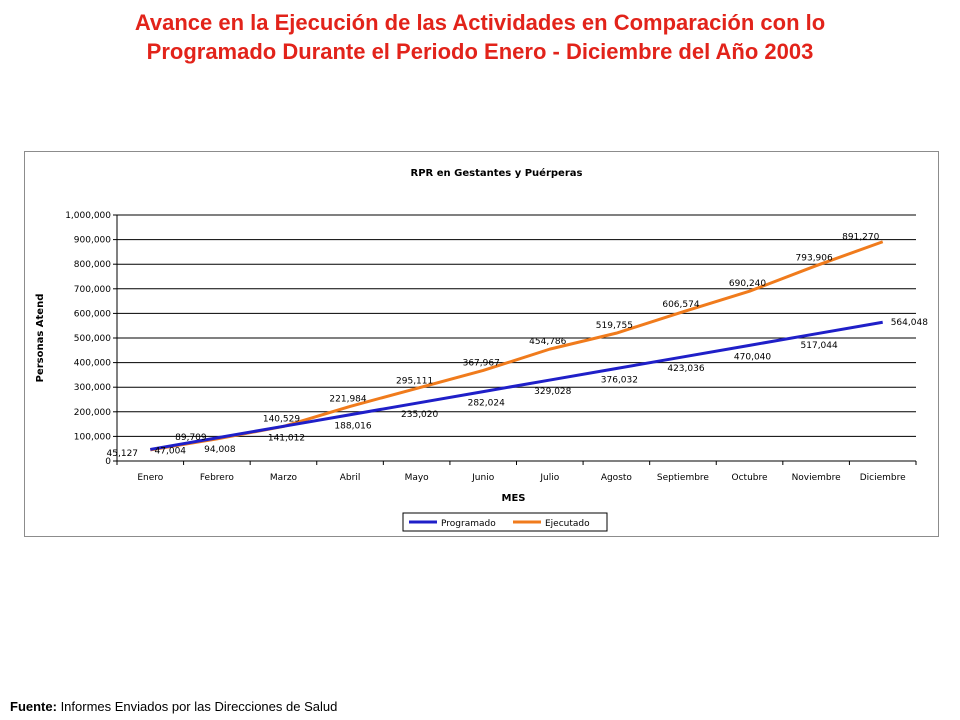  Describe the element at coordinates (750, 478) in the screenshot. I see `x-tick-label: Octubre` at that location.